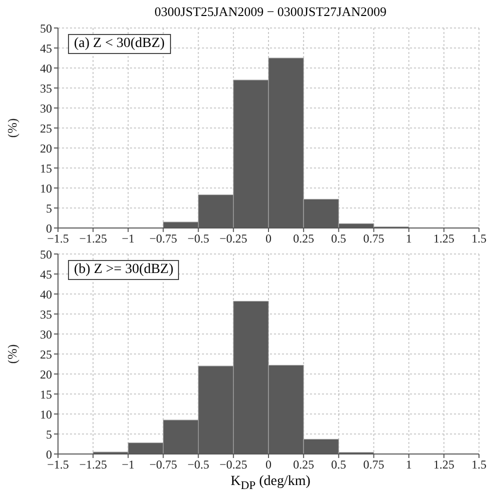 The image size is (501, 504). I want to click on annotation: (b) Z >= 30(dBZ), so click(124, 270).